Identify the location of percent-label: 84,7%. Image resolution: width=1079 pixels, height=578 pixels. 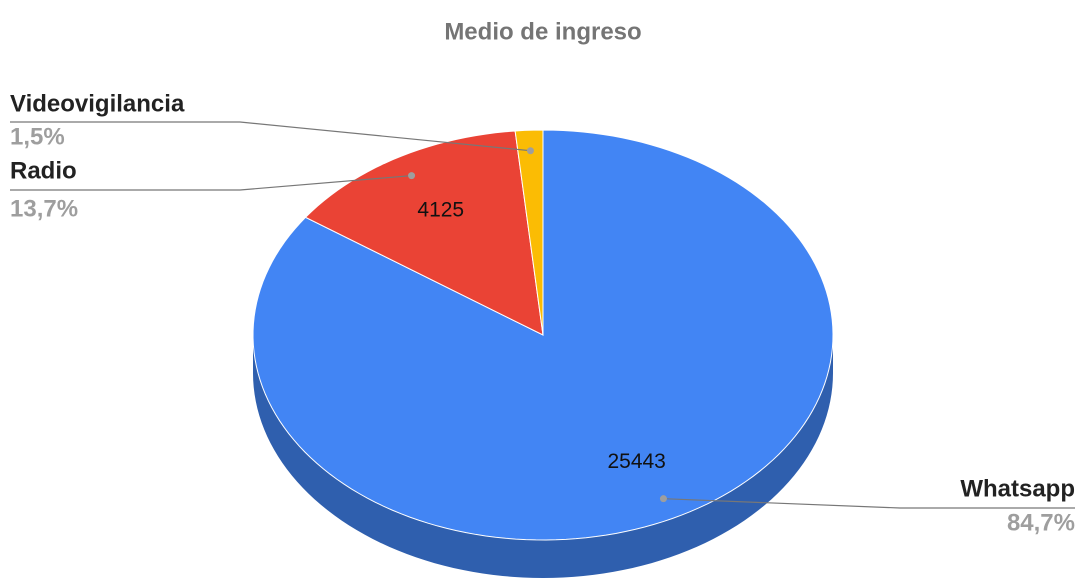
(1041, 522).